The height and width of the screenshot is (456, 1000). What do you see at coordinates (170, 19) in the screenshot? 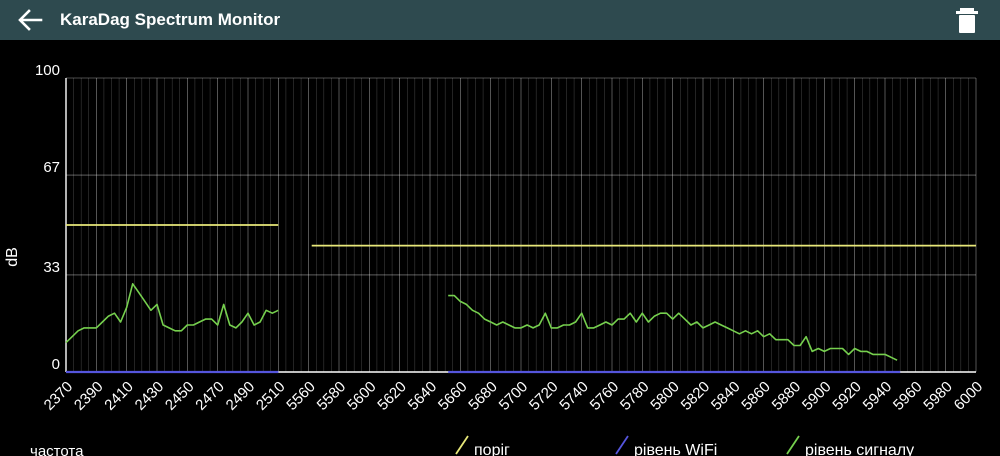
I see `app-title: KaraDag Spectrum Monitor` at bounding box center [170, 19].